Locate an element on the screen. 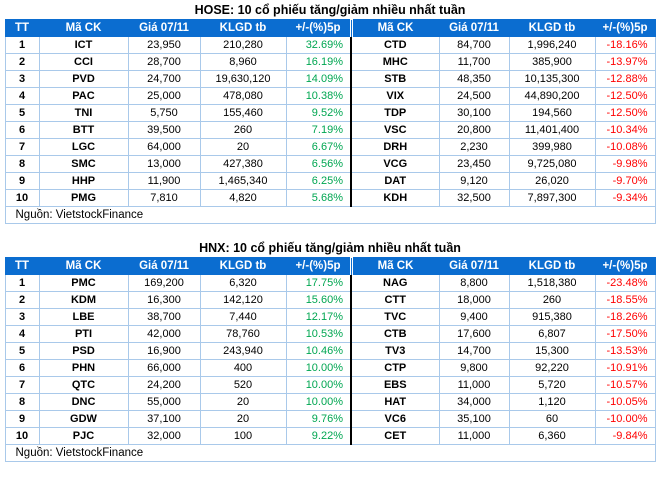 This screenshot has width=660, height=494. loser-ticker-cell: CTD is located at coordinates (395, 45).